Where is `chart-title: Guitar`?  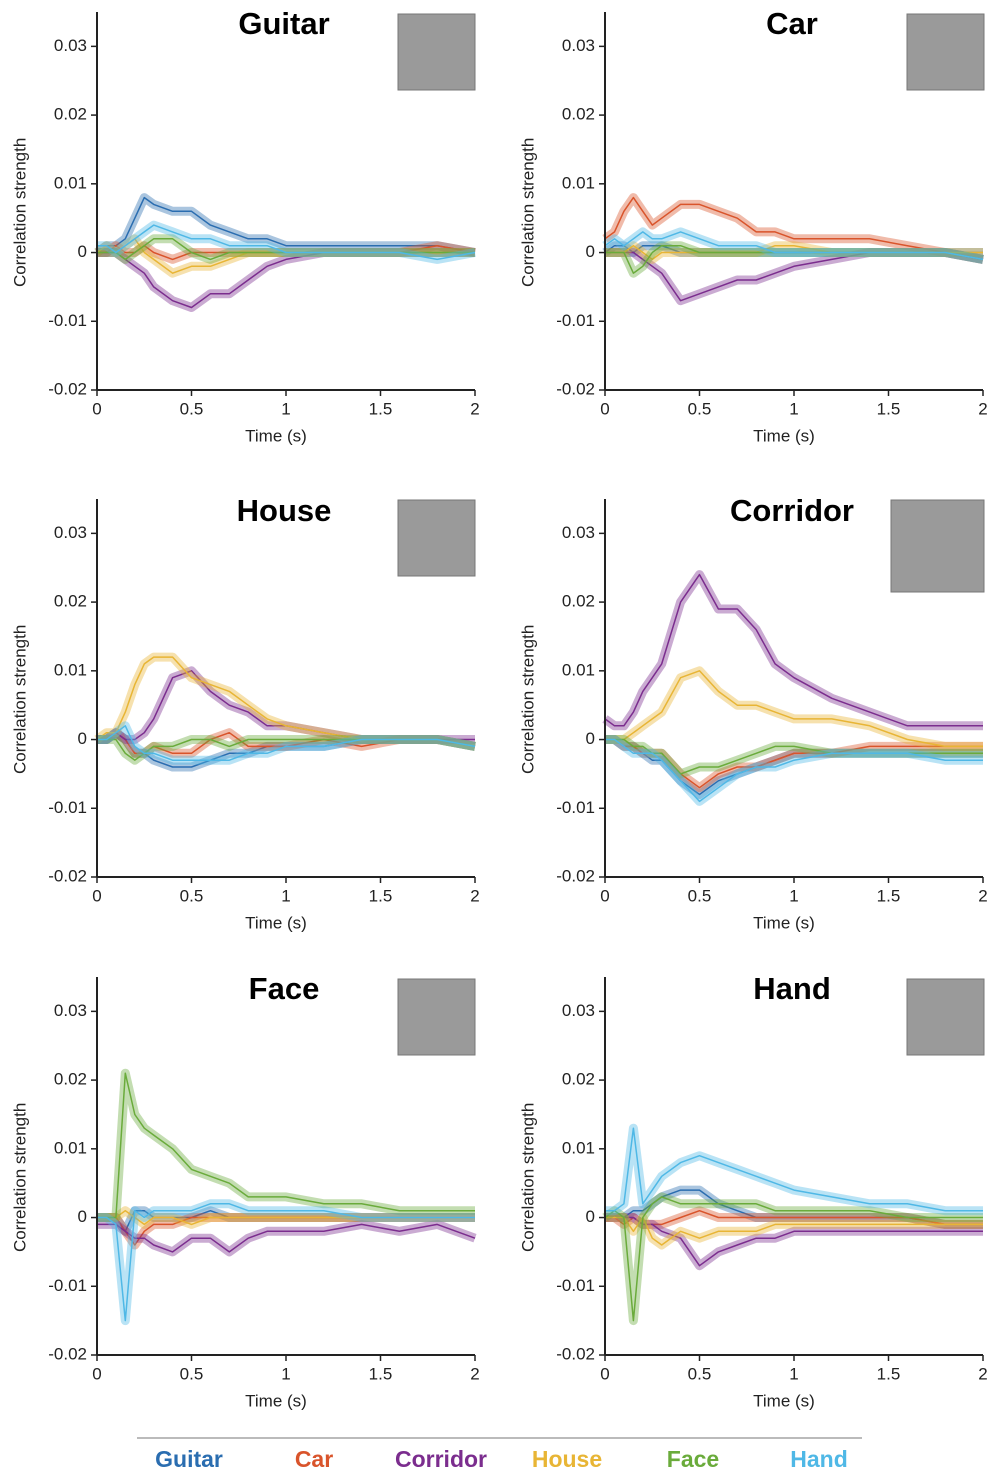
chart-title: Guitar is located at coordinates (283, 23).